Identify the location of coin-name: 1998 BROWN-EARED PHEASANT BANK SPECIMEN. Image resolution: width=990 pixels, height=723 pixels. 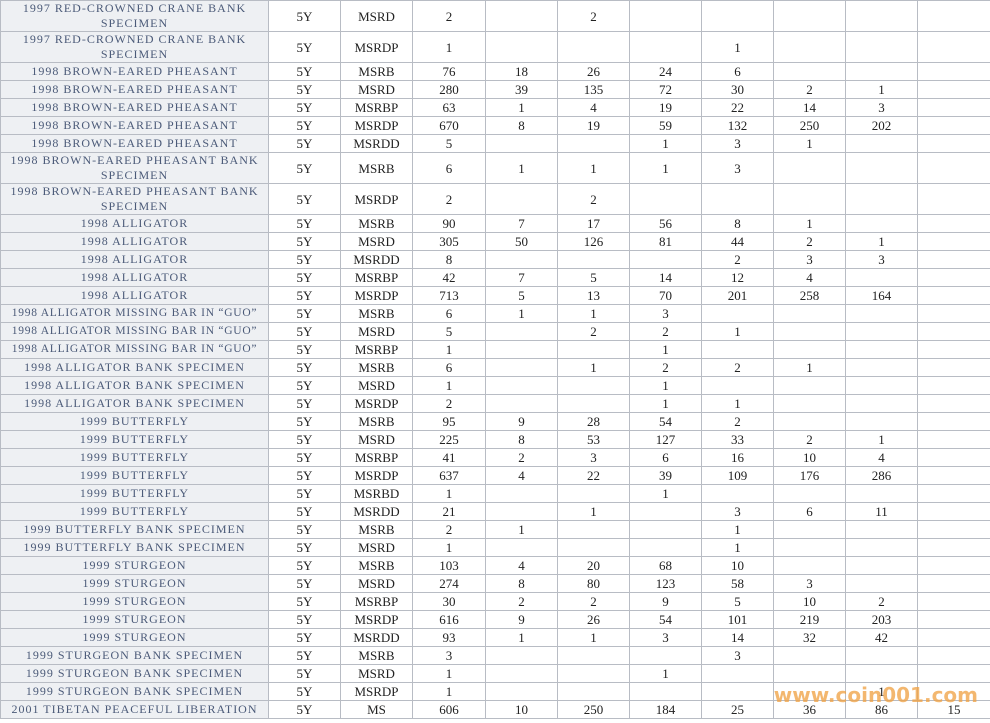
(134, 199).